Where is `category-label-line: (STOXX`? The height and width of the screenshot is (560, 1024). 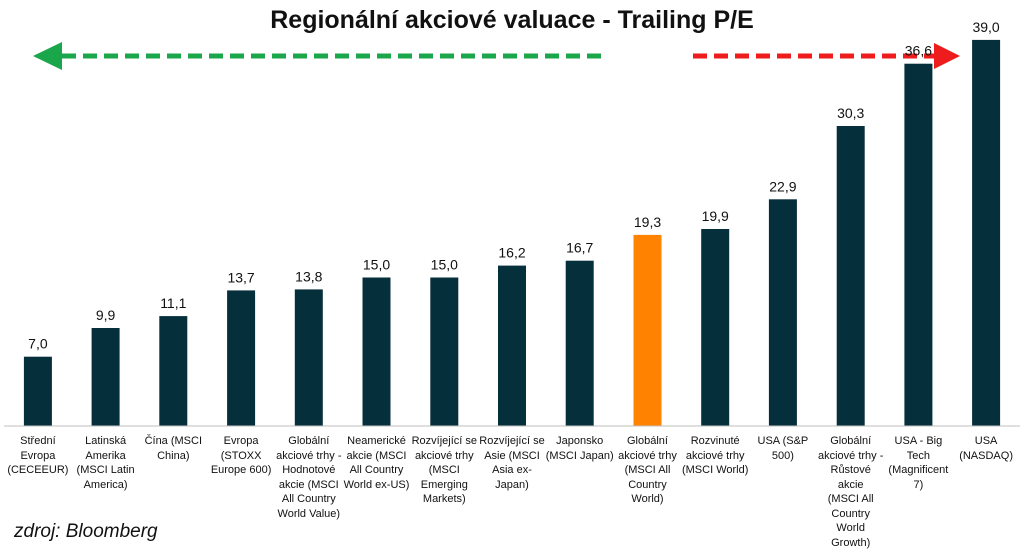
category-label-line: (STOXX is located at coordinates (241, 455).